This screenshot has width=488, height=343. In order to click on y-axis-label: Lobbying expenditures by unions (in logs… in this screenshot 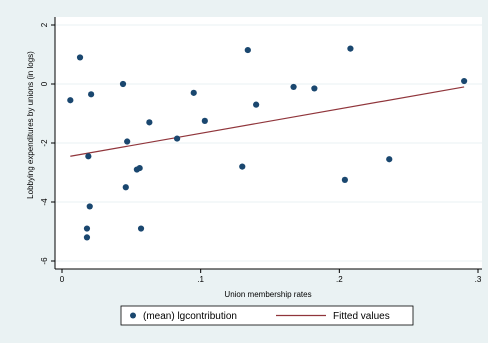, I will do `click(30, 125)`.